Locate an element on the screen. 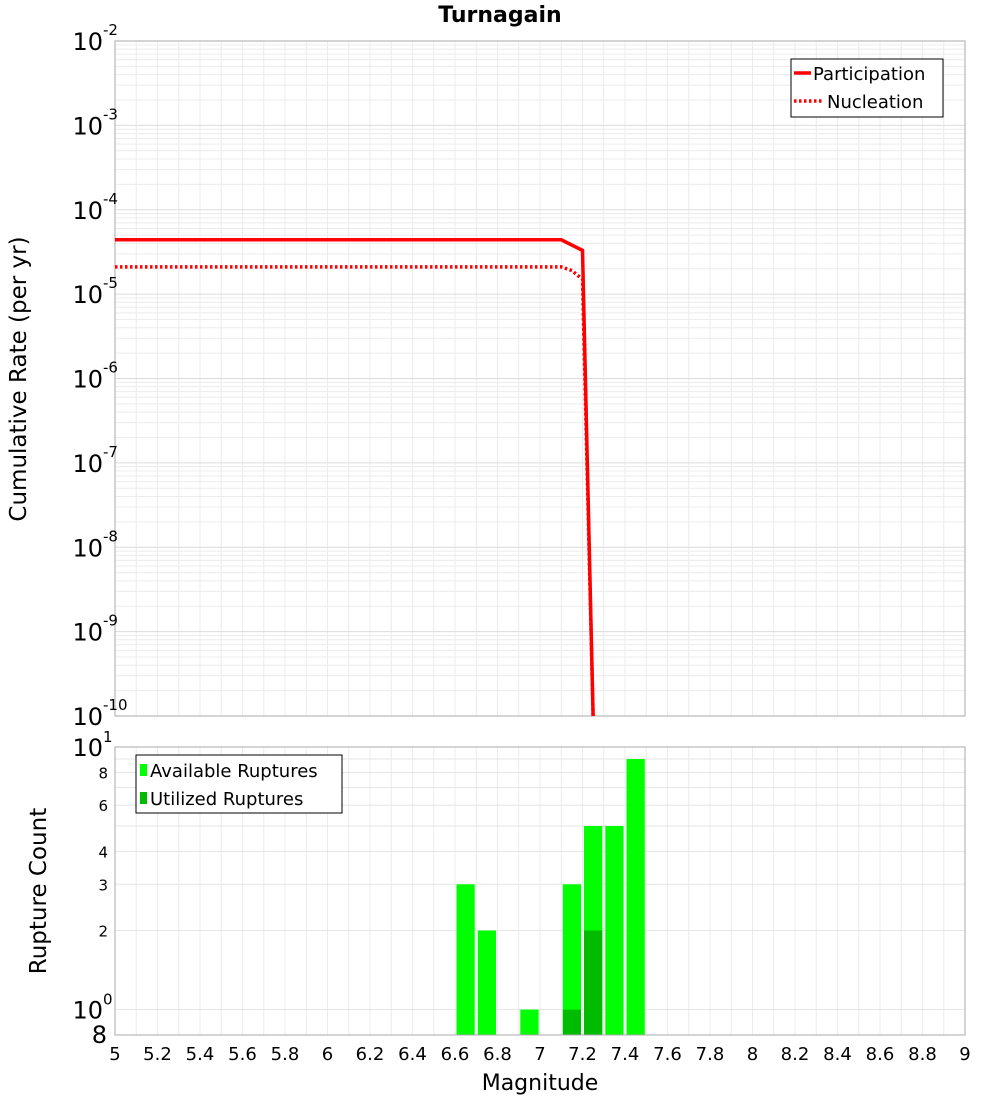  chart-title: Turnagain is located at coordinates (499, 15).